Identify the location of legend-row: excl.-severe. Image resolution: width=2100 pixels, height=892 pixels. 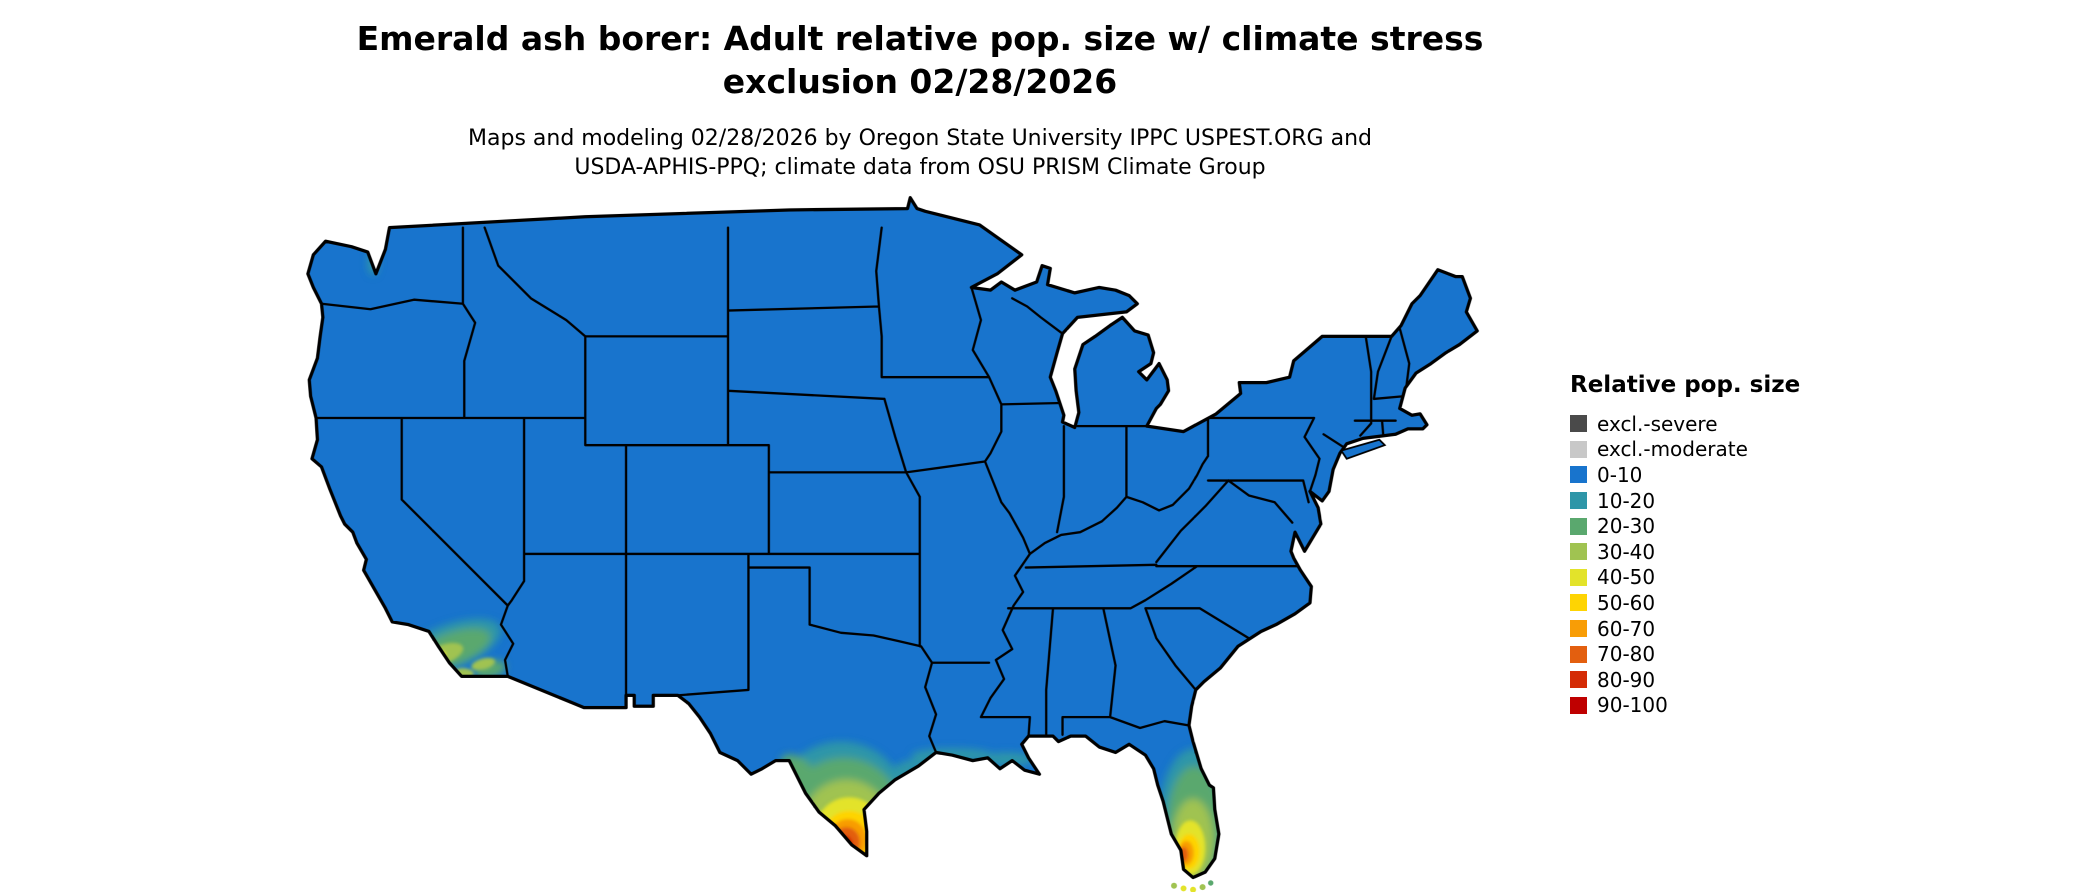
(1685, 424).